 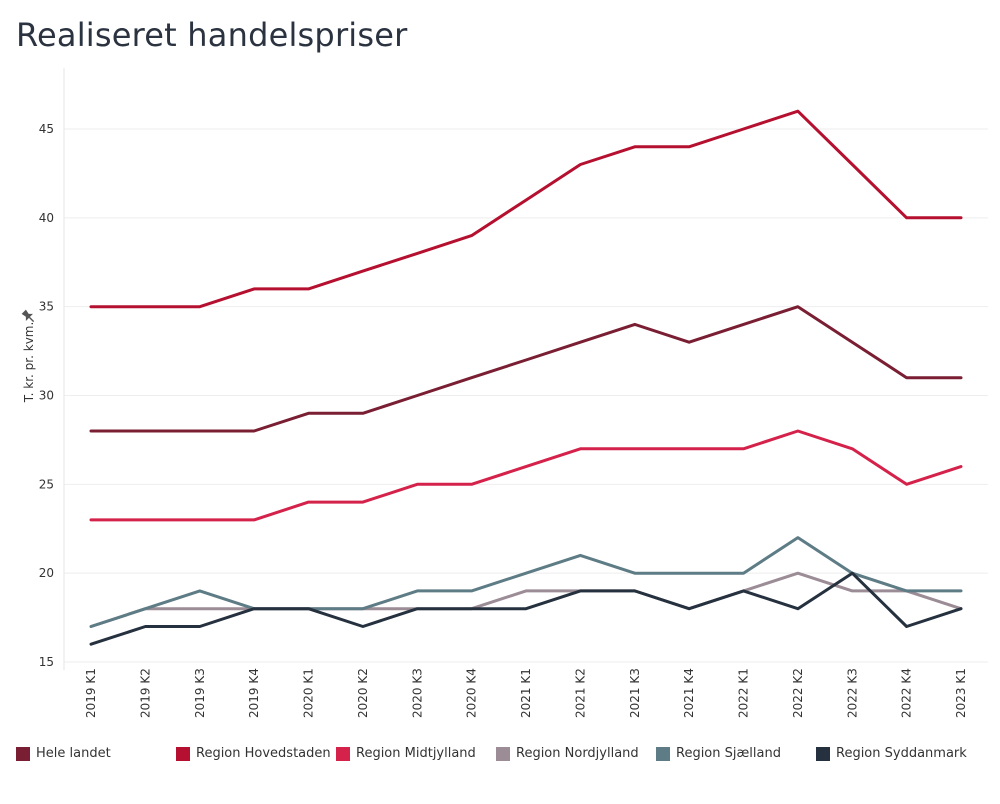 What do you see at coordinates (46, 573) in the screenshot?
I see `y-tick-label: 20` at bounding box center [46, 573].